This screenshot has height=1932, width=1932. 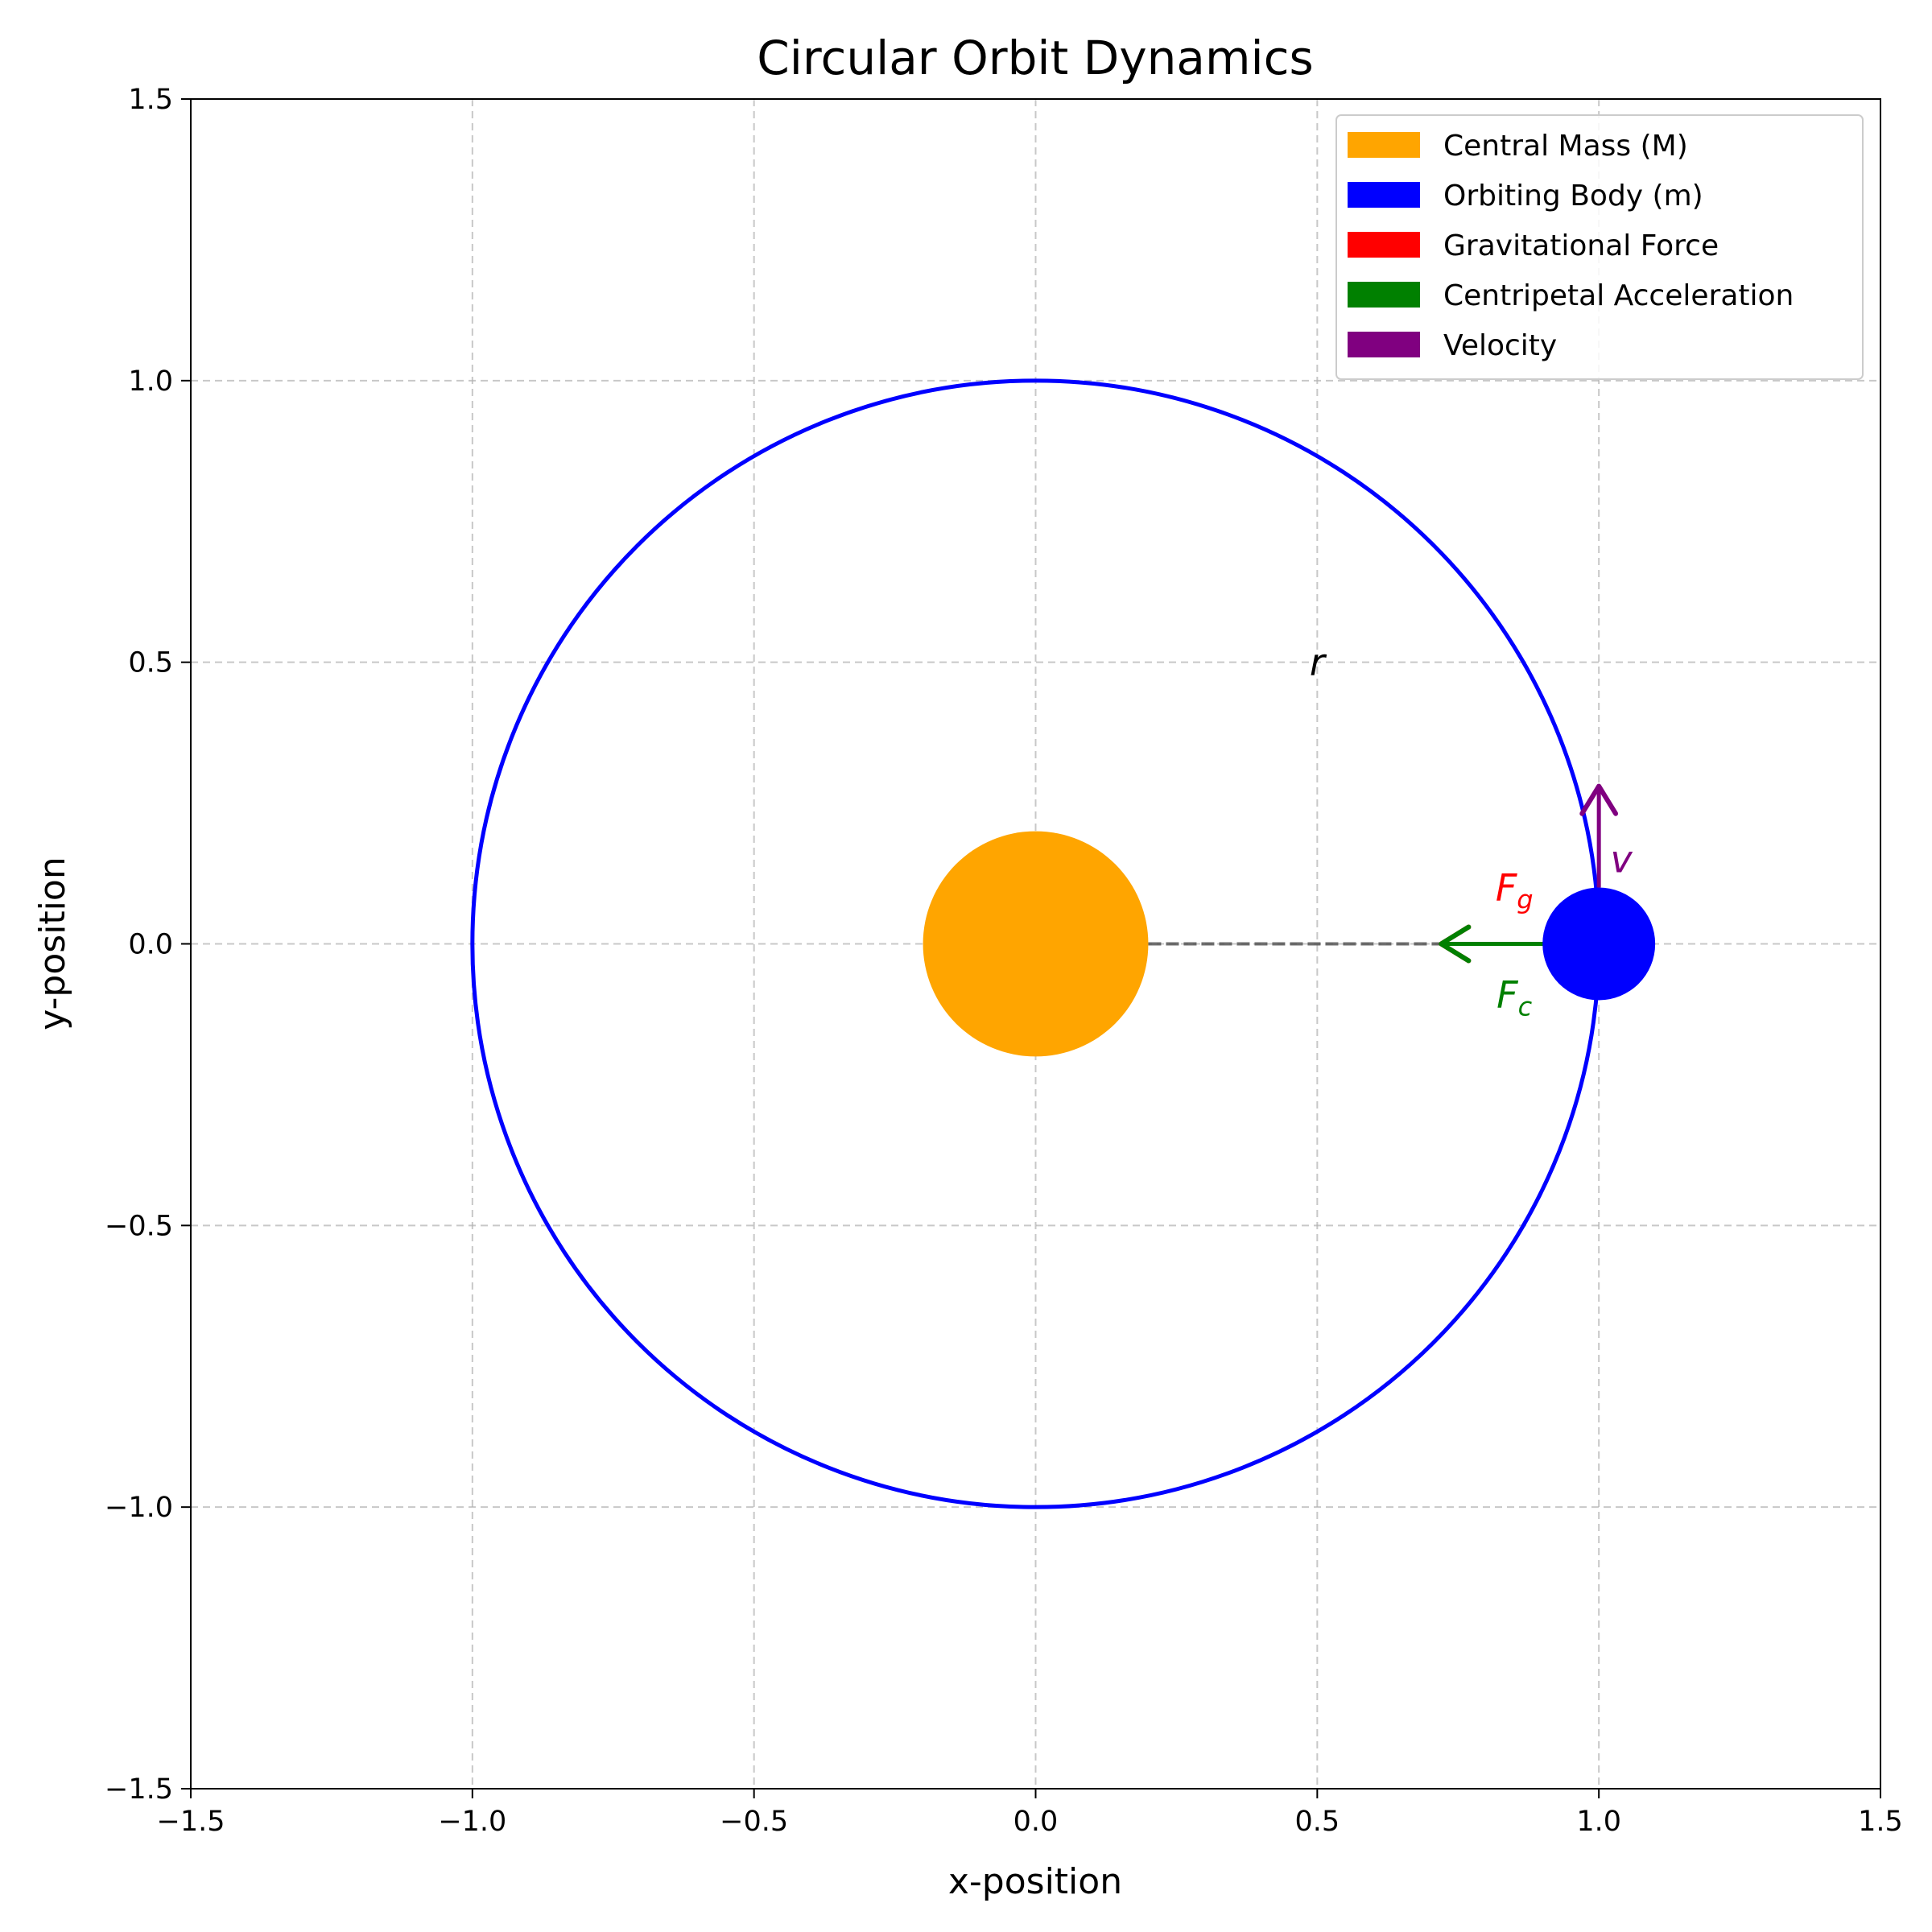 What do you see at coordinates (1471, 831) in the screenshot?
I see `annotations: r Fg Fc v` at bounding box center [1471, 831].